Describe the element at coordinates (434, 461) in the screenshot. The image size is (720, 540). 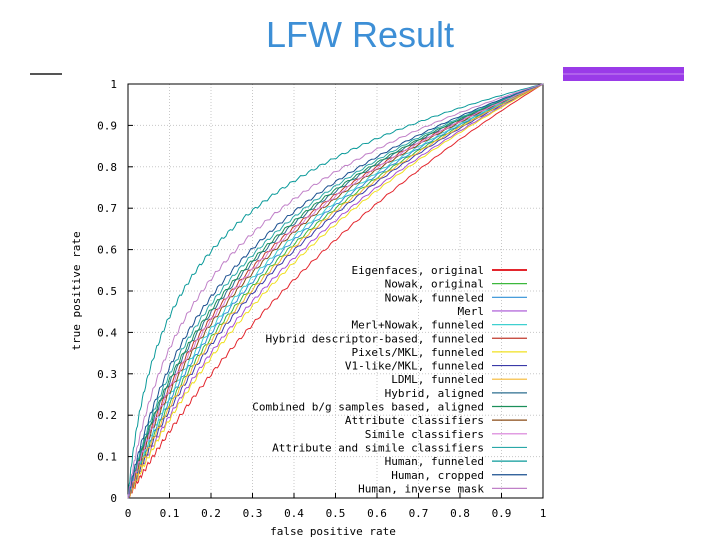
I see `legend-entry-label: Human, funneled` at that location.